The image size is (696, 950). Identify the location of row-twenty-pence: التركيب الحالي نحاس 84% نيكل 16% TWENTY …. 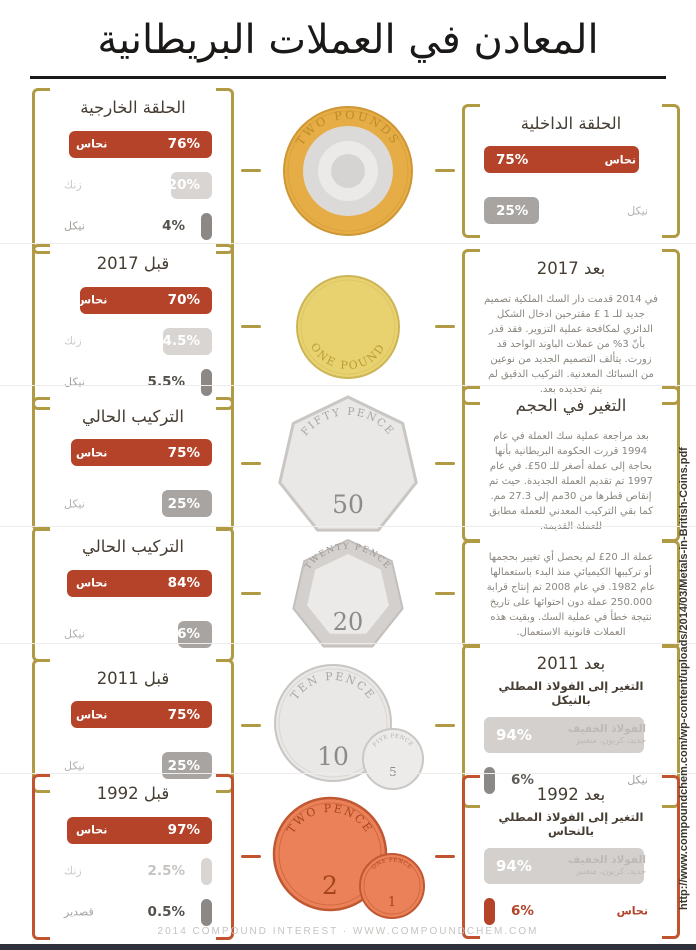
(348, 594).